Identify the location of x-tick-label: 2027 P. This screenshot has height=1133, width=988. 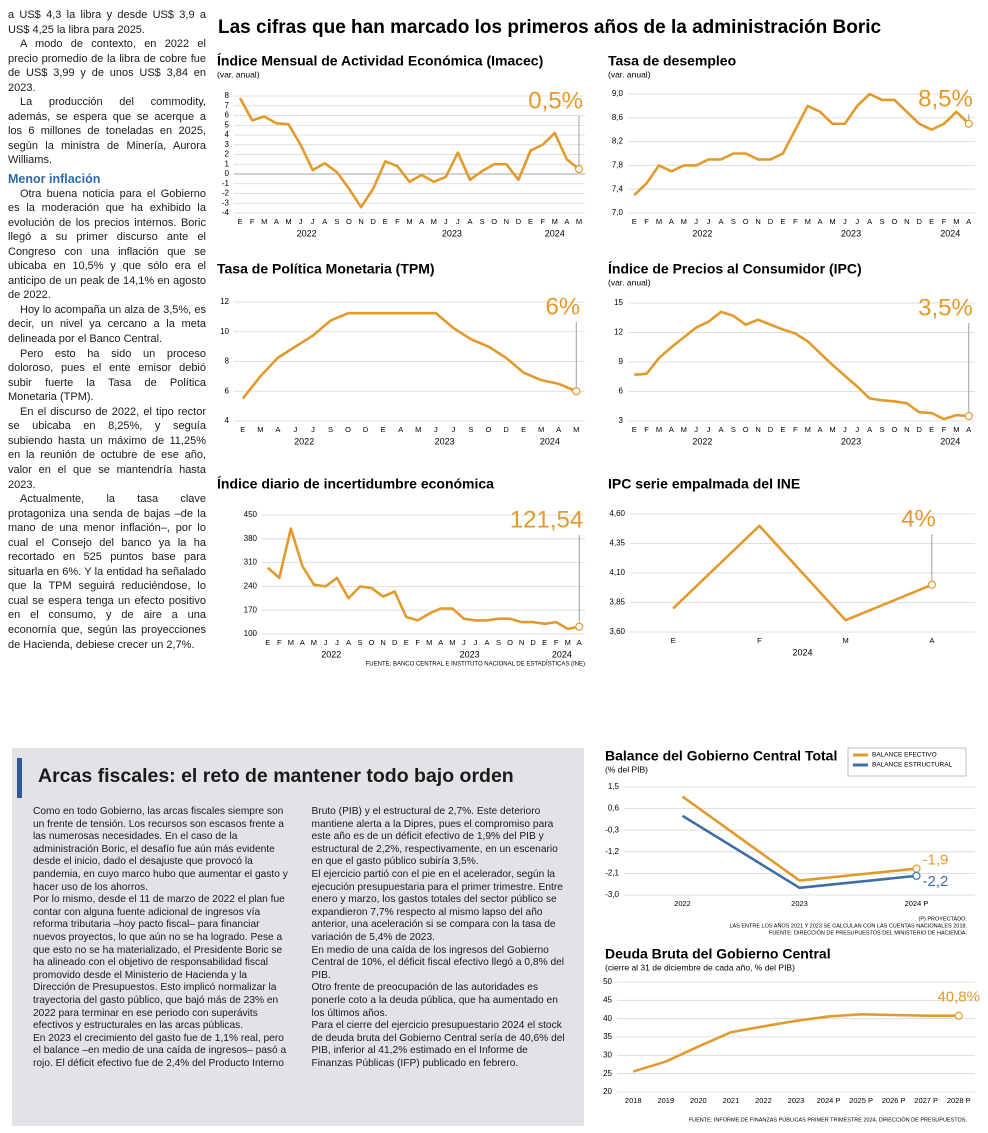
(926, 1100).